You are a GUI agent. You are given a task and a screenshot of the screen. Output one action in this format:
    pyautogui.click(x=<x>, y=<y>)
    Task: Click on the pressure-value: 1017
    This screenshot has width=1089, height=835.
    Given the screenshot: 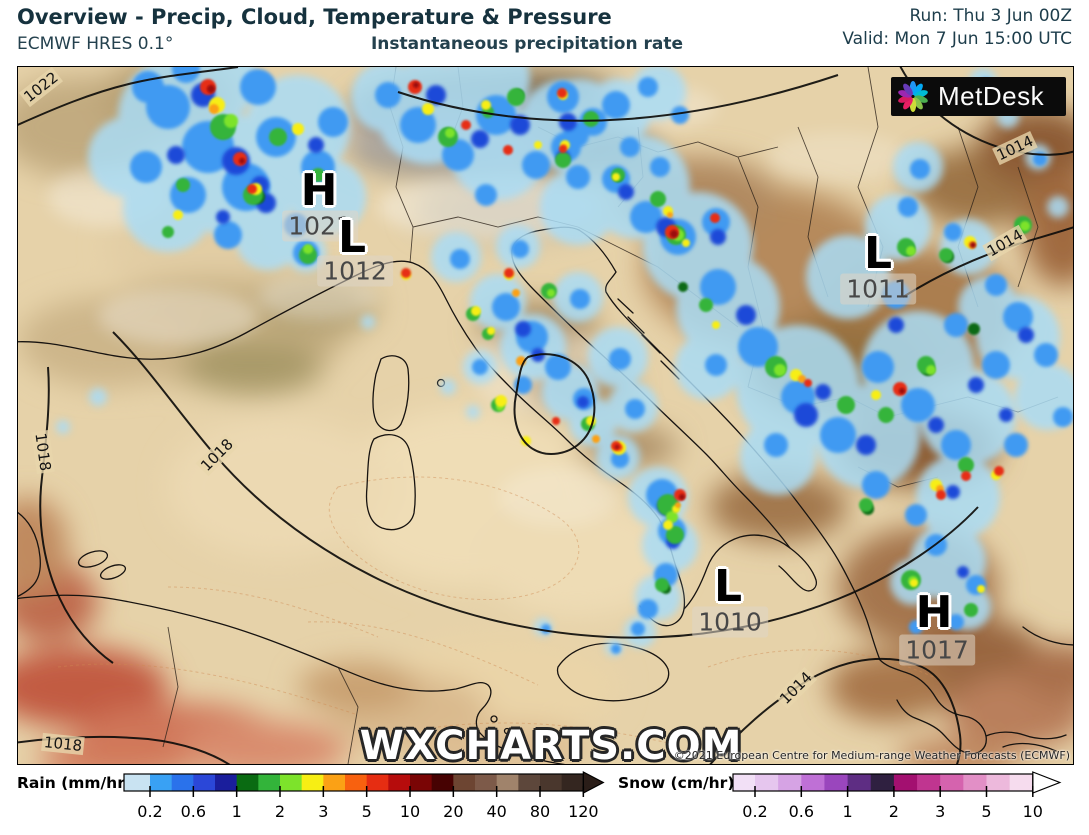 What is the action you would take?
    pyautogui.click(x=937, y=650)
    